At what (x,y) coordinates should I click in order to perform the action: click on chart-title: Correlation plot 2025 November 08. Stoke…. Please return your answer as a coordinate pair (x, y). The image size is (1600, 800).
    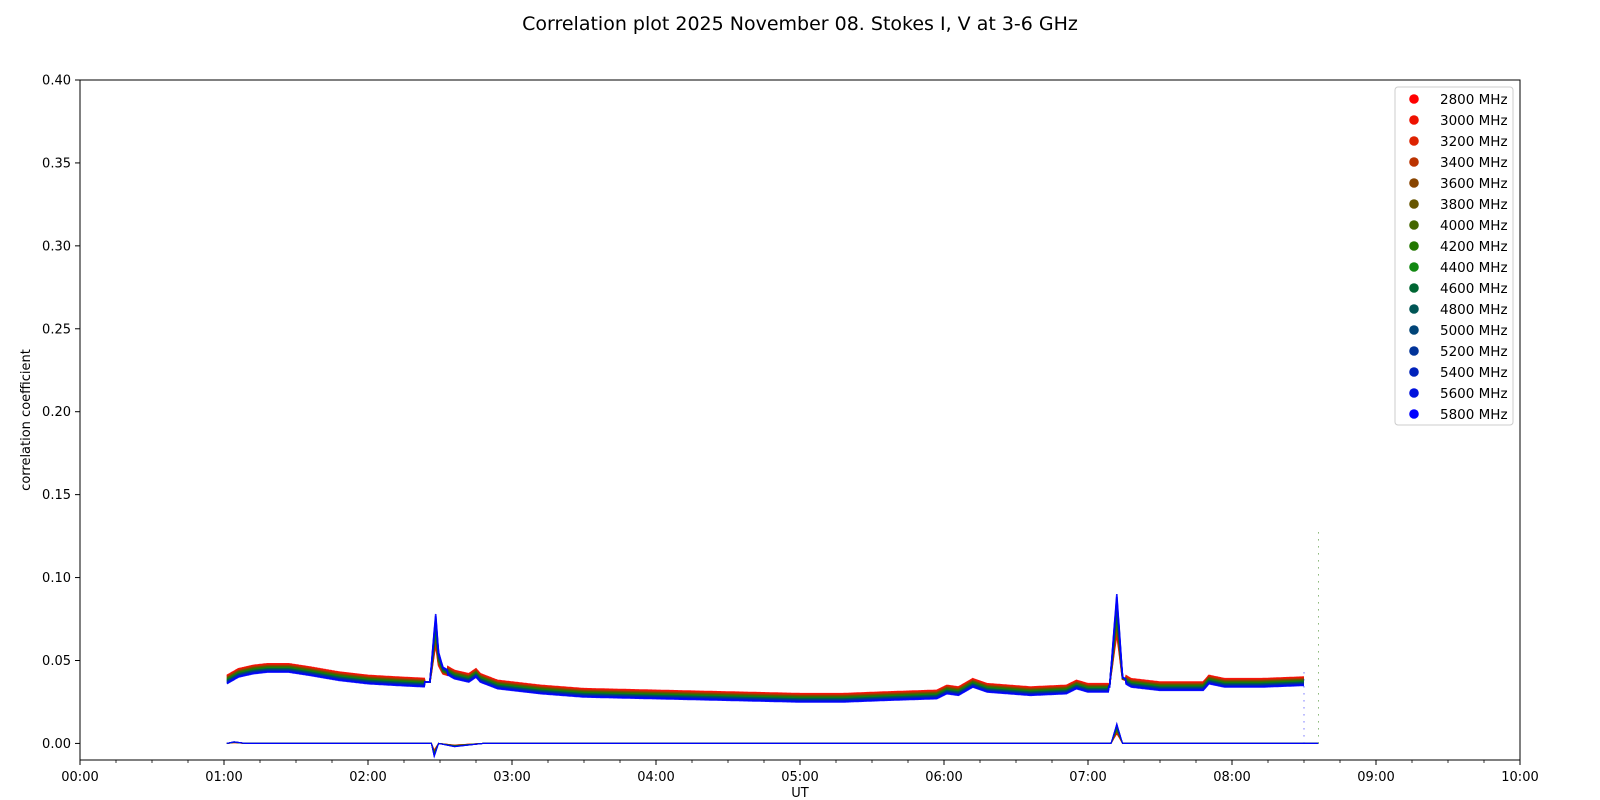
    Looking at the image, I should click on (800, 24).